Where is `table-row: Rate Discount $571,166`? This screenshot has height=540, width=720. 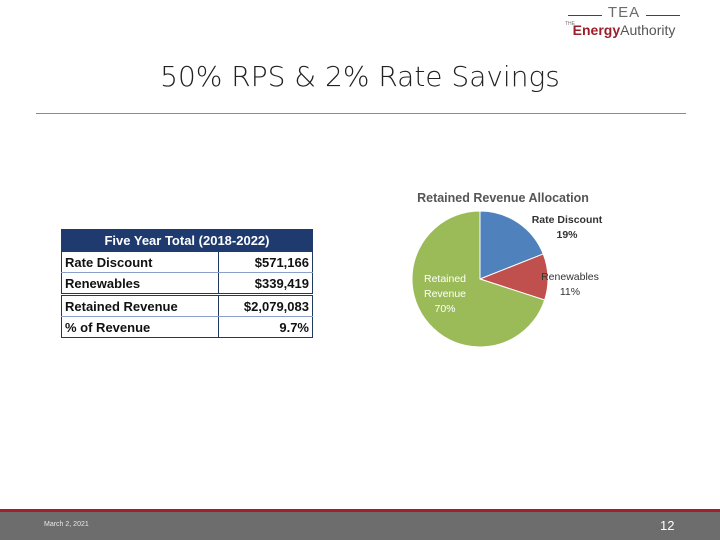 table-row: Rate Discount $571,166 is located at coordinates (187, 262).